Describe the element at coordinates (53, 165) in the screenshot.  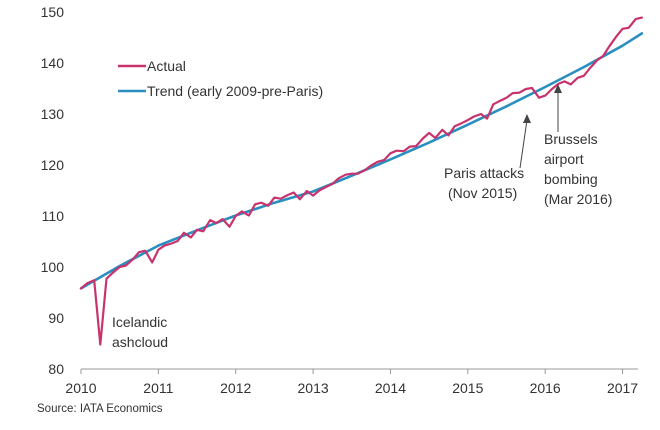
I see `y-tick-label: 120` at that location.